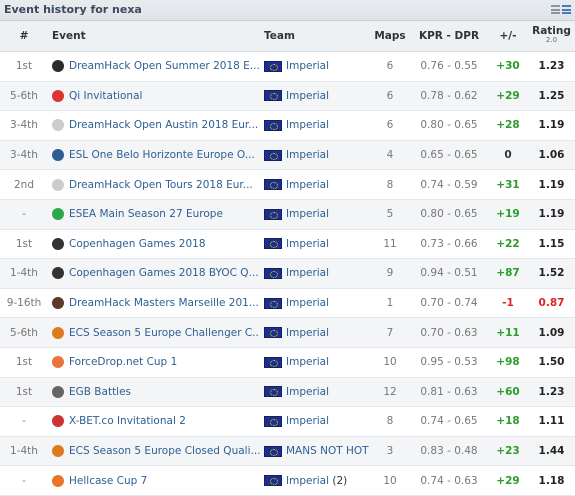 The width and height of the screenshot is (575, 496). Describe the element at coordinates (390, 392) in the screenshot. I see `maps-count: 12` at that location.